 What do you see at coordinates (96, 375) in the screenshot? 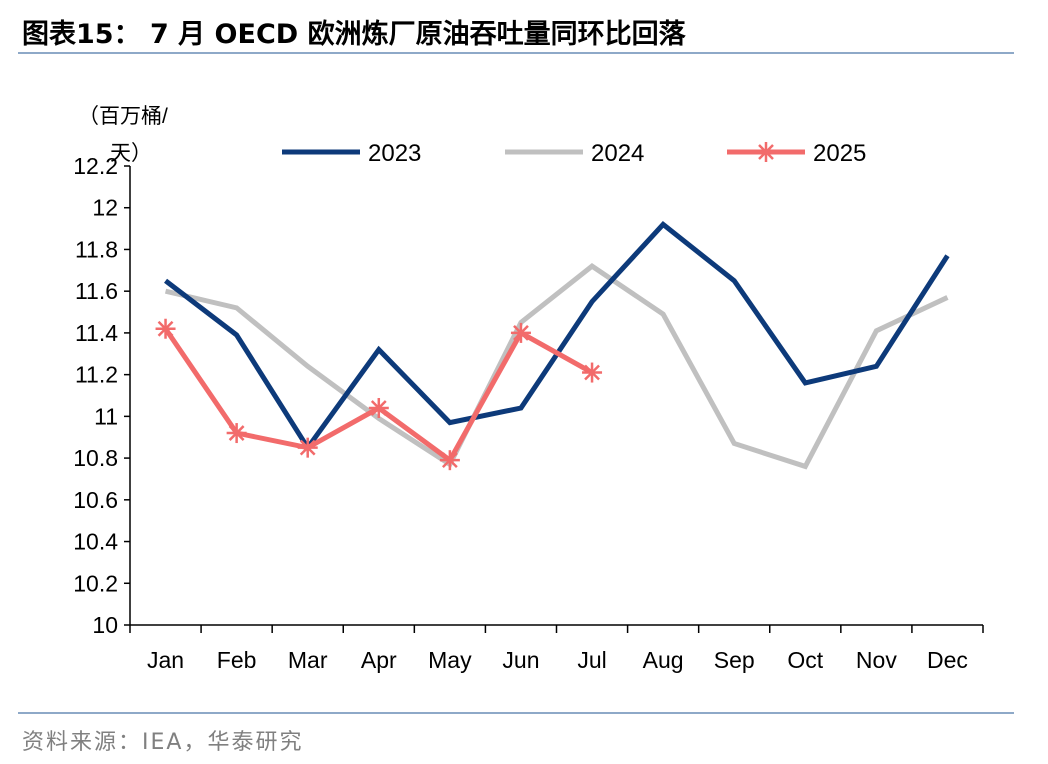
I see `y-tick-label: 11.2` at bounding box center [96, 375].